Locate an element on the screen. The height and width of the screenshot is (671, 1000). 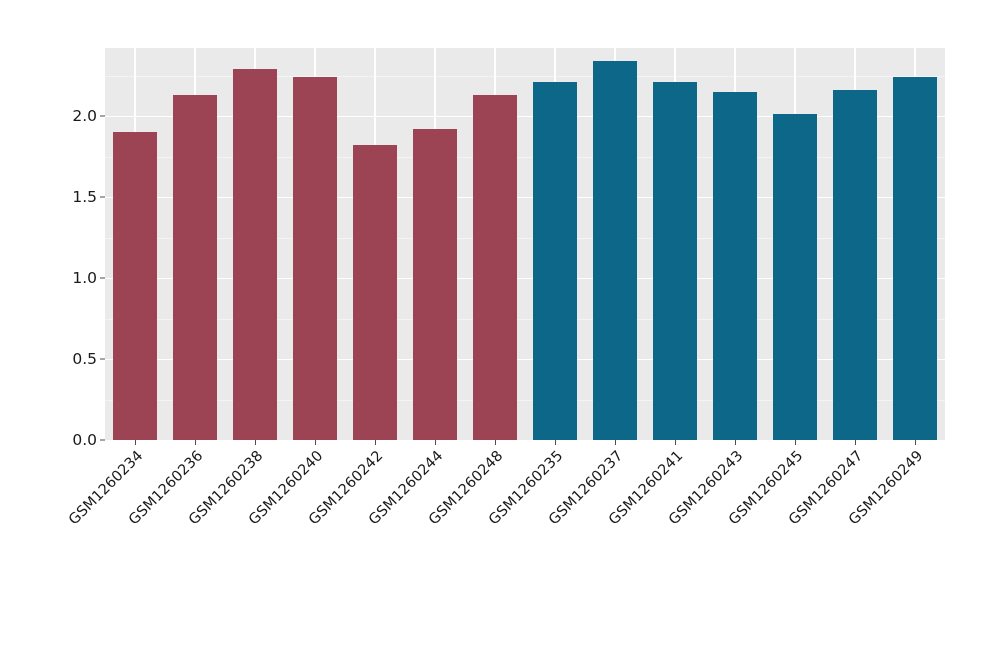
x-tick-label: GSM1260238 is located at coordinates (226, 488).